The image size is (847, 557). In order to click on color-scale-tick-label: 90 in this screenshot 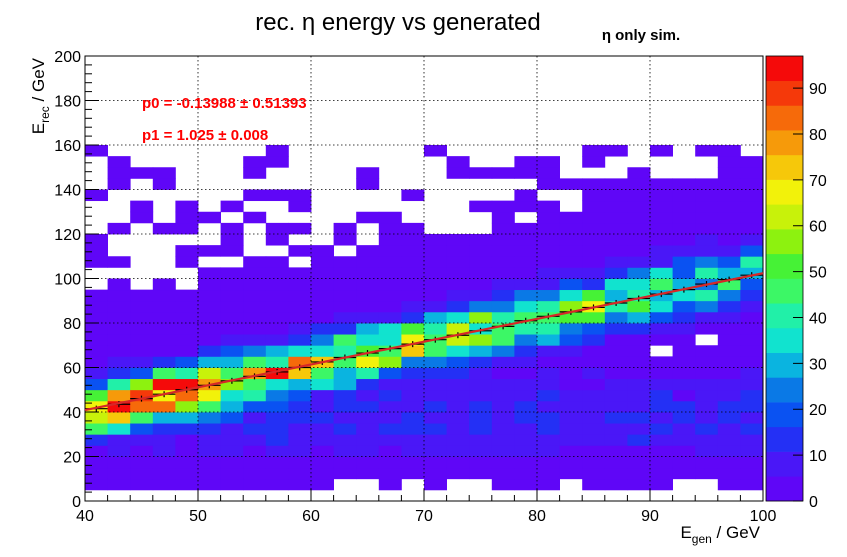, I will do `click(818, 89)`.